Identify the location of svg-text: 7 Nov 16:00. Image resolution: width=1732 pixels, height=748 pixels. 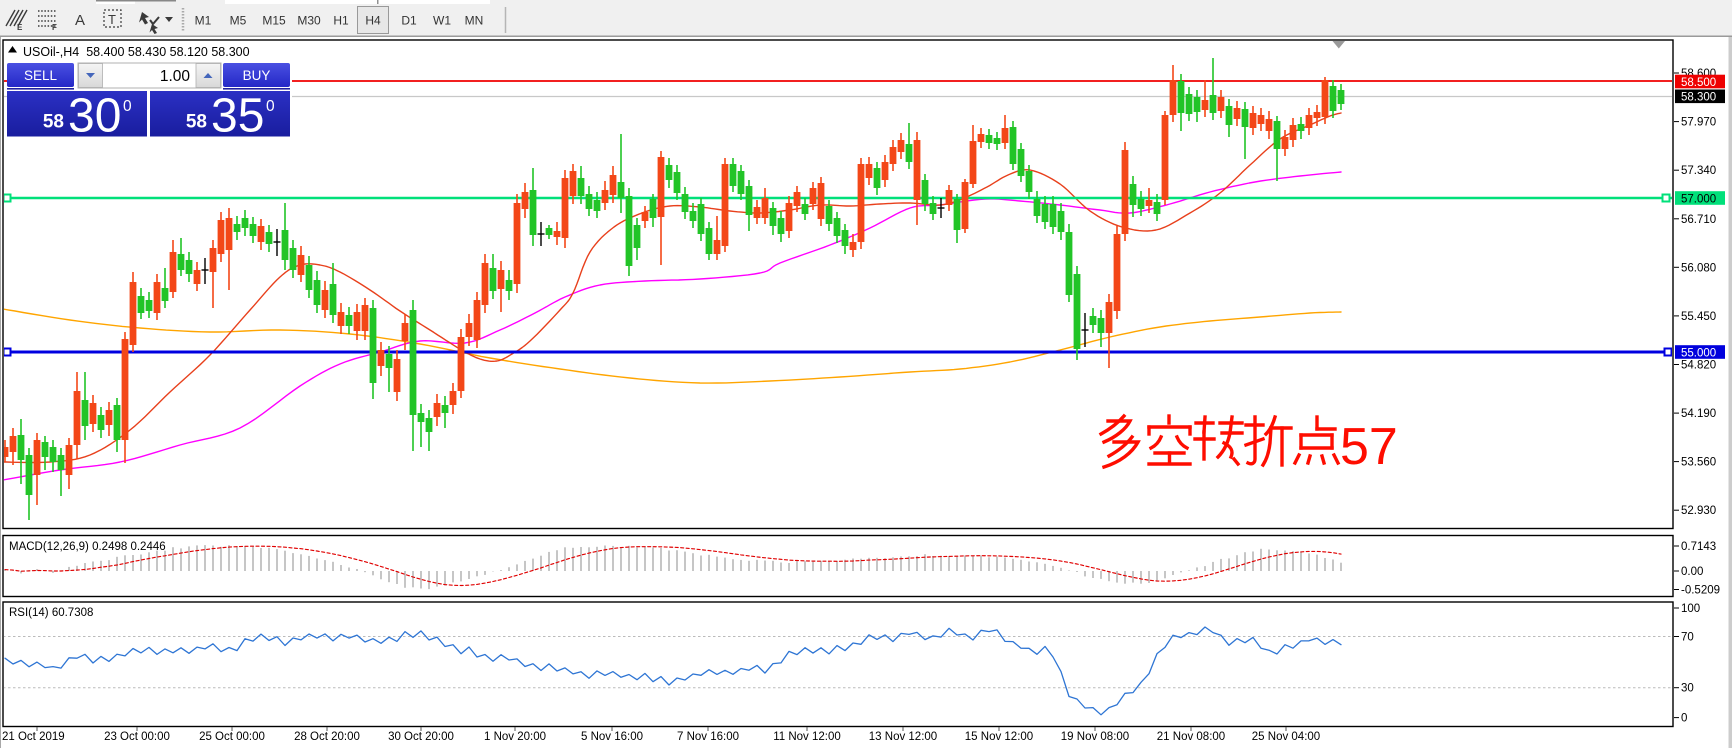
(708, 737).